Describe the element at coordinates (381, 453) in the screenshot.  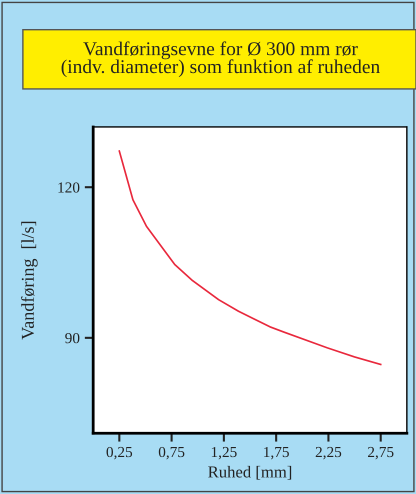
I see `x-tick-label: 2,75` at that location.